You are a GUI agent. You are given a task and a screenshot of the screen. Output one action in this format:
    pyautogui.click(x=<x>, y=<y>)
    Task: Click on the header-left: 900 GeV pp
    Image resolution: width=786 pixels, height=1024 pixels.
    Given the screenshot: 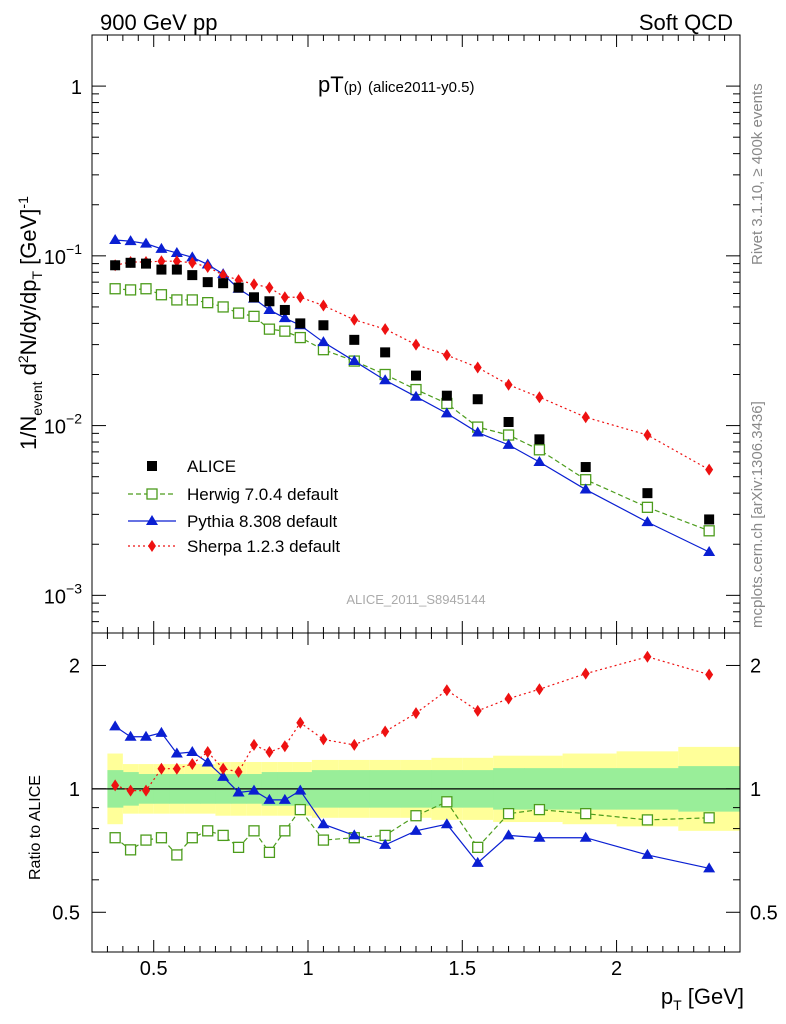 What is the action you would take?
    pyautogui.click(x=158, y=22)
    